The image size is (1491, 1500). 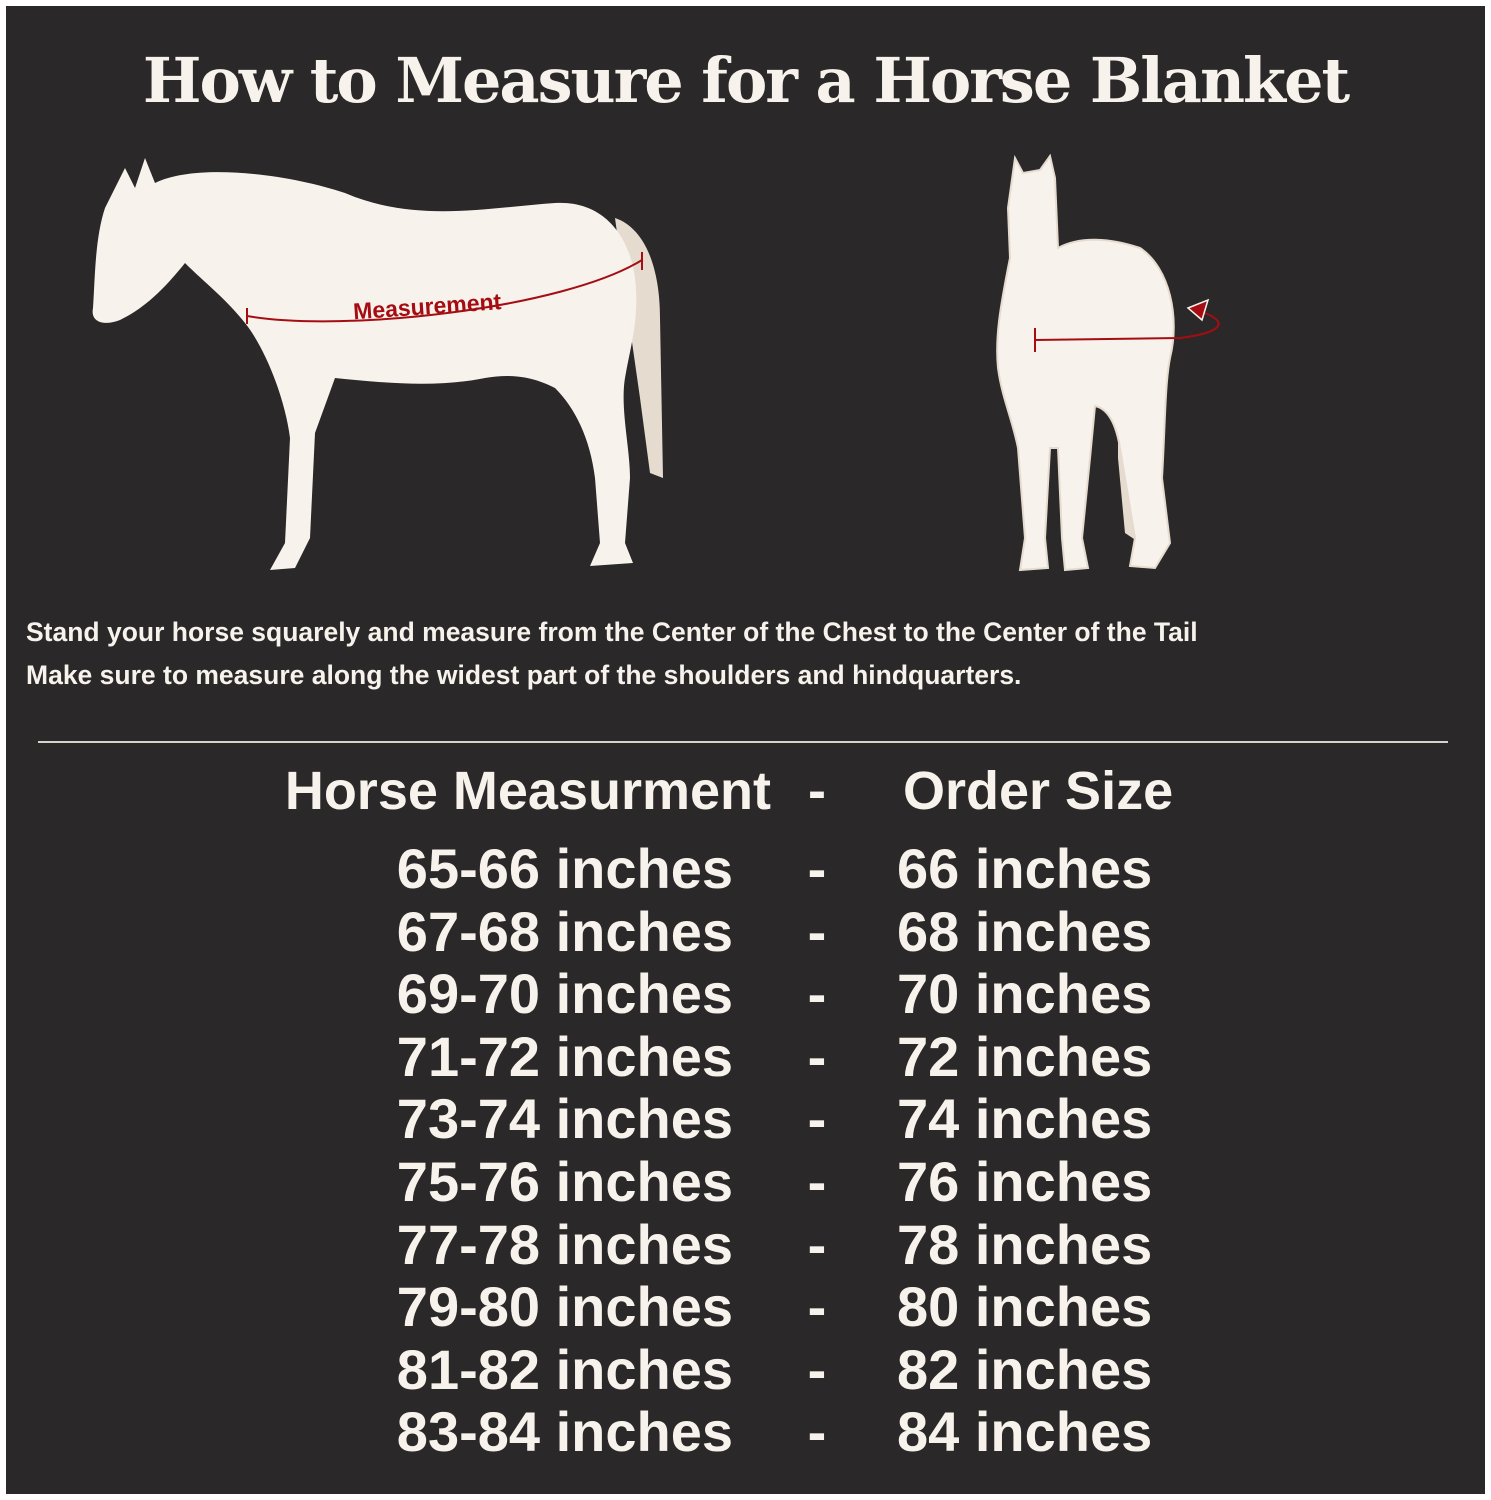 I want to click on table-row: 77-78 inches - 78 inches, so click(x=745, y=1244).